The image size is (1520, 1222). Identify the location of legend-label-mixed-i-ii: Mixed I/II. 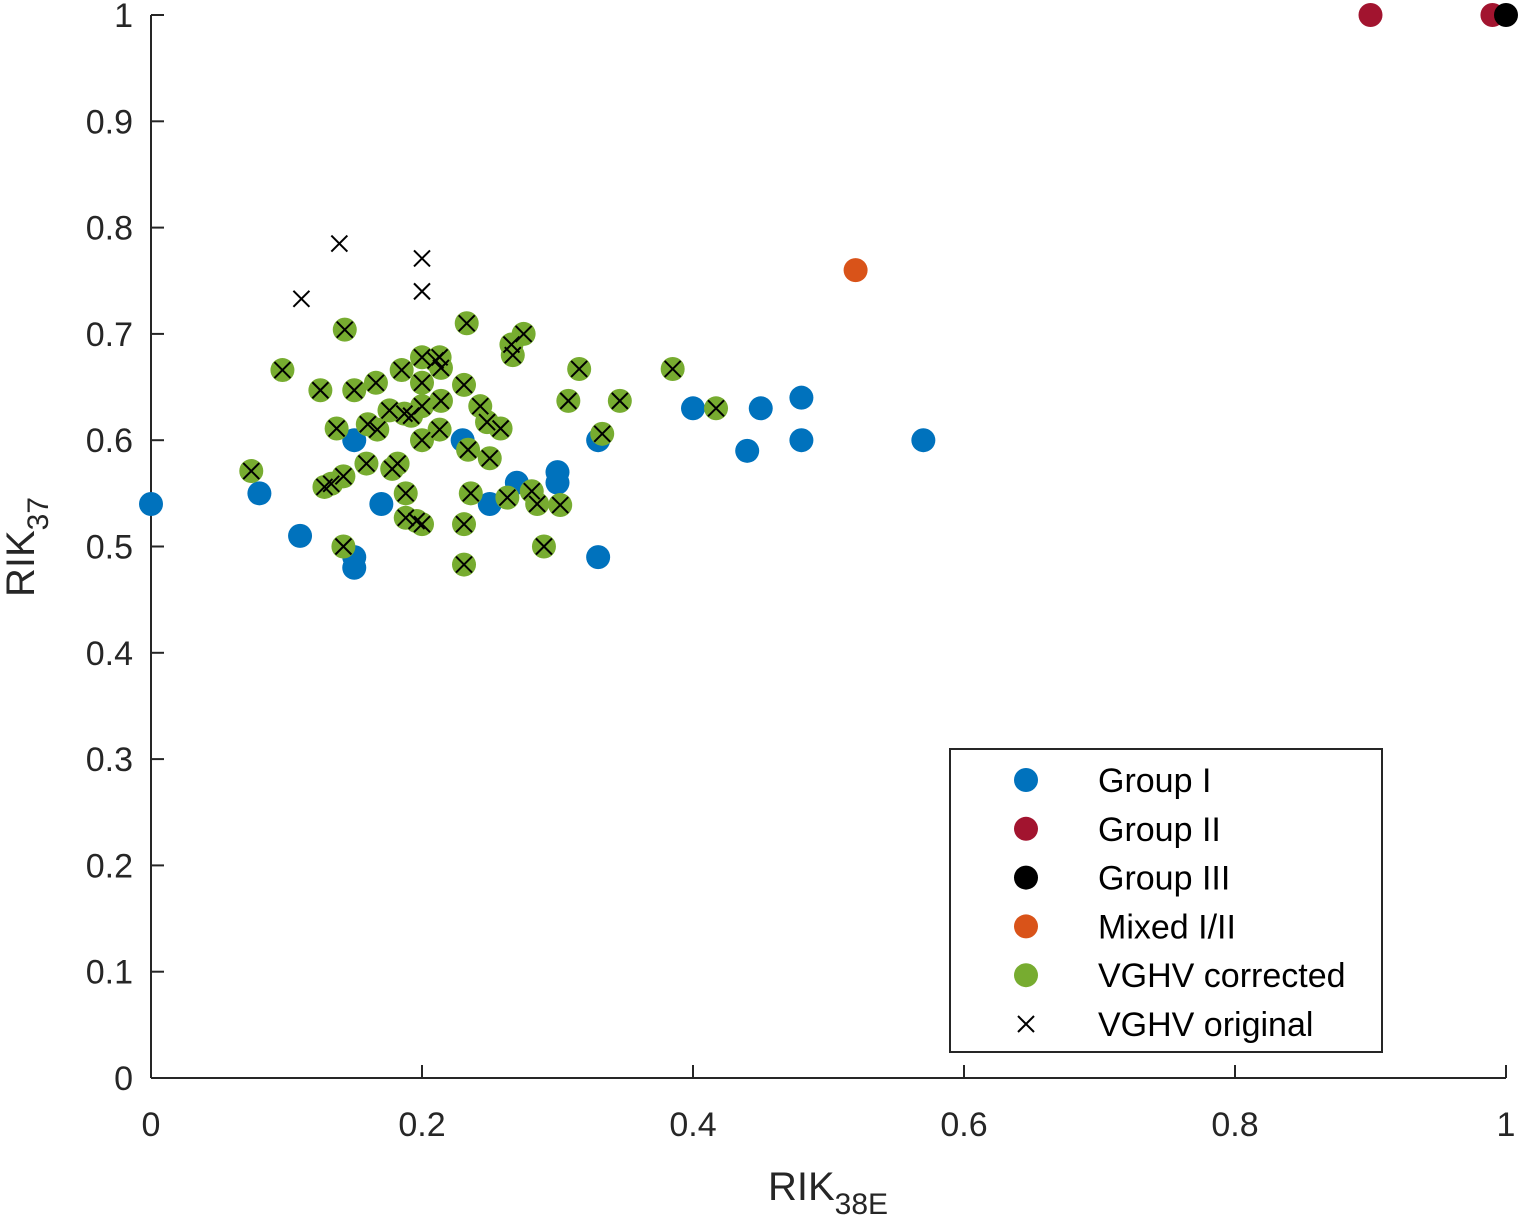
(1167, 927).